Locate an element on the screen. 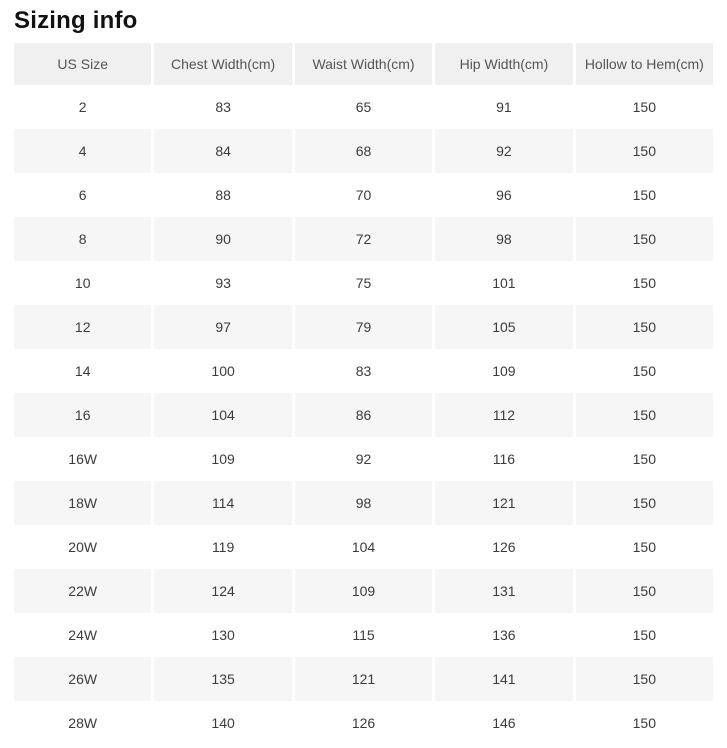  table-cell: 75 is located at coordinates (363, 283).